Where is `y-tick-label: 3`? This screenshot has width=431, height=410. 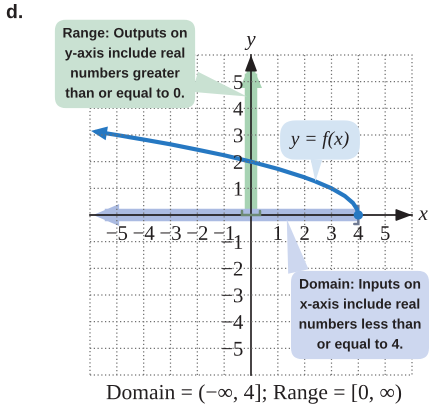
y-tick-label: 3 is located at coordinates (238, 135).